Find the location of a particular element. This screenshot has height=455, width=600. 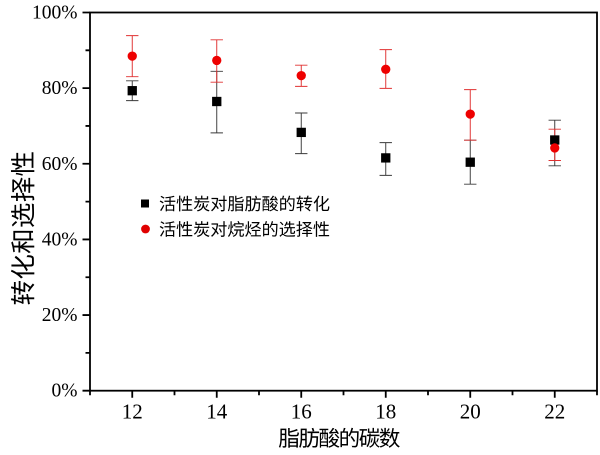

svg-text: 40% is located at coordinates (60, 239).